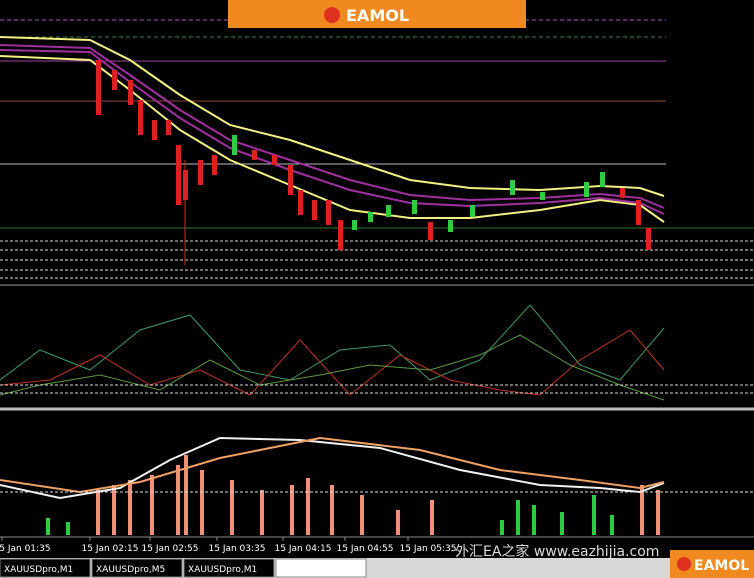 The image size is (754, 578). What do you see at coordinates (25, 549) in the screenshot?
I see `time-label: 15 Jan 01:35` at bounding box center [25, 549].